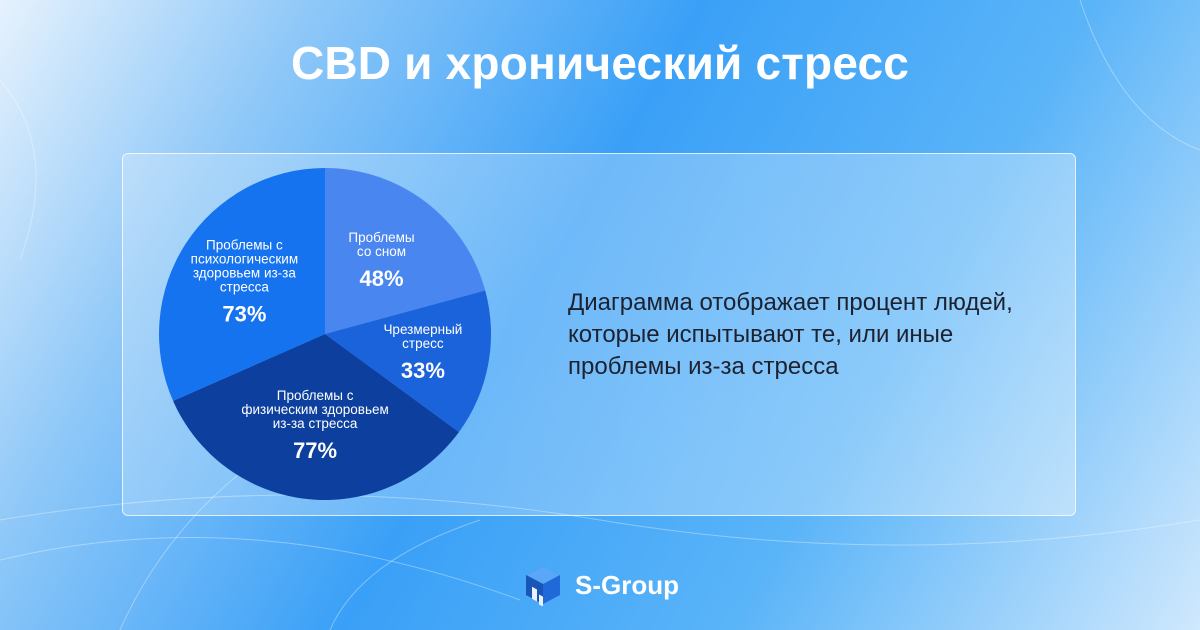 This screenshot has width=1200, height=630. Describe the element at coordinates (422, 336) in the screenshot. I see `slice-label-2: Чрезмерный стресс` at that location.